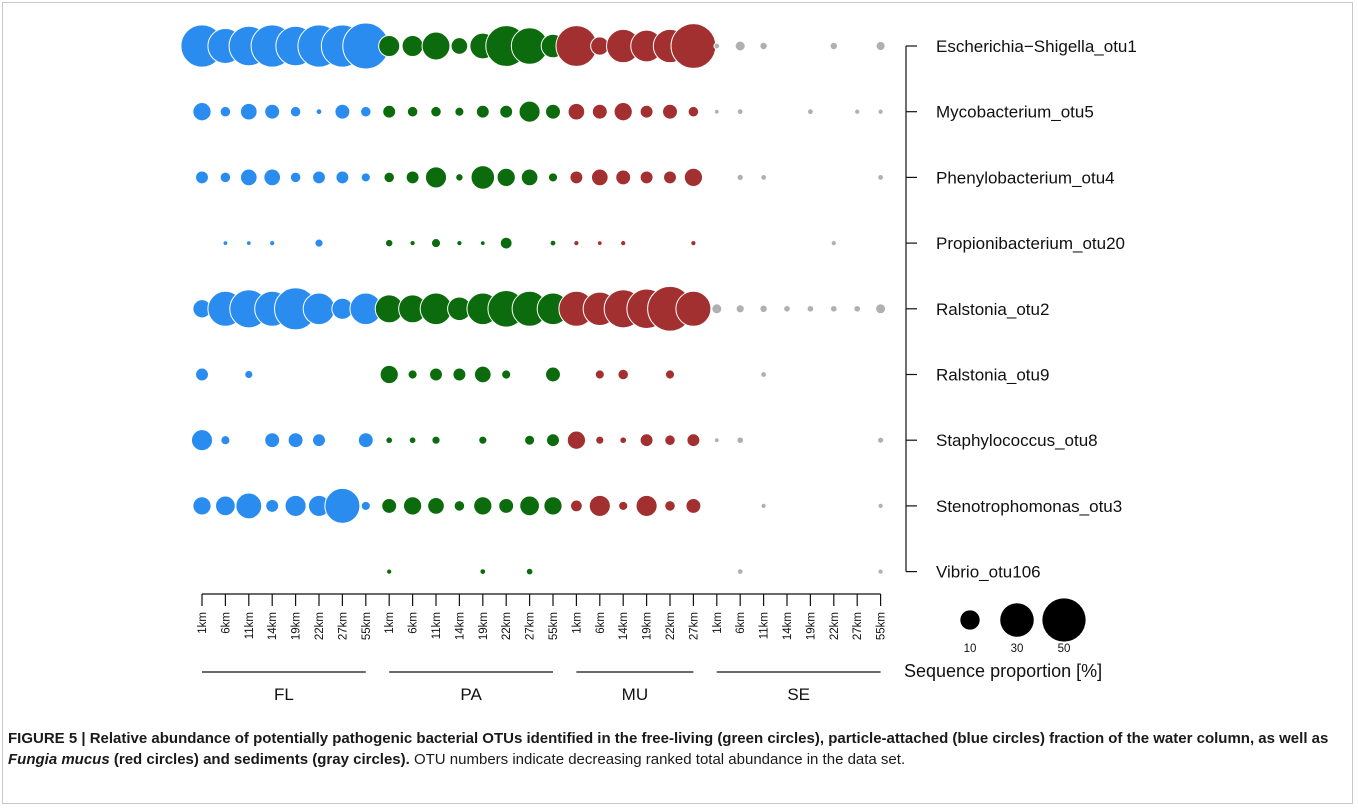 This screenshot has width=1358, height=810. What do you see at coordinates (635, 694) in the screenshot?
I see `group-label: MU` at bounding box center [635, 694].